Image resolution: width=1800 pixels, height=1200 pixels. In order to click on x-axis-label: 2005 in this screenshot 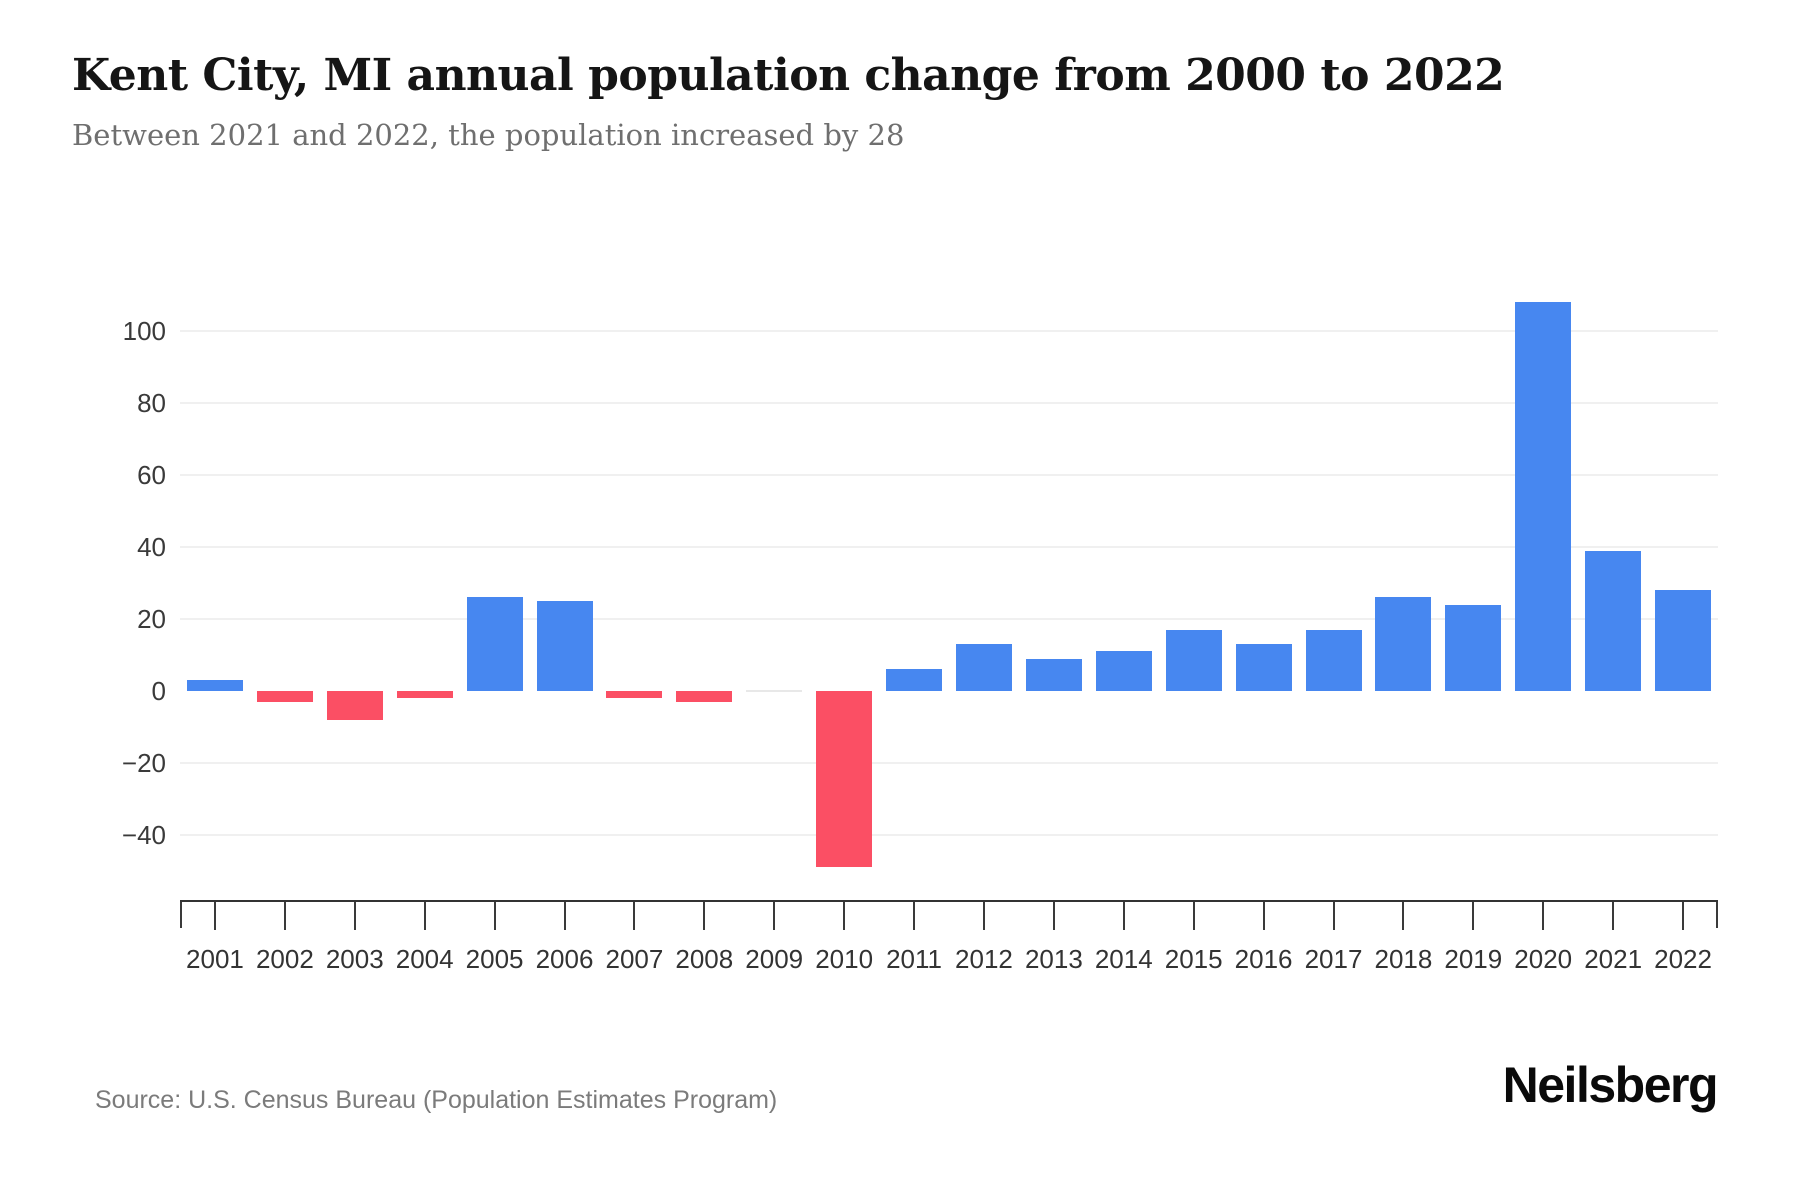, I will do `click(494, 959)`.